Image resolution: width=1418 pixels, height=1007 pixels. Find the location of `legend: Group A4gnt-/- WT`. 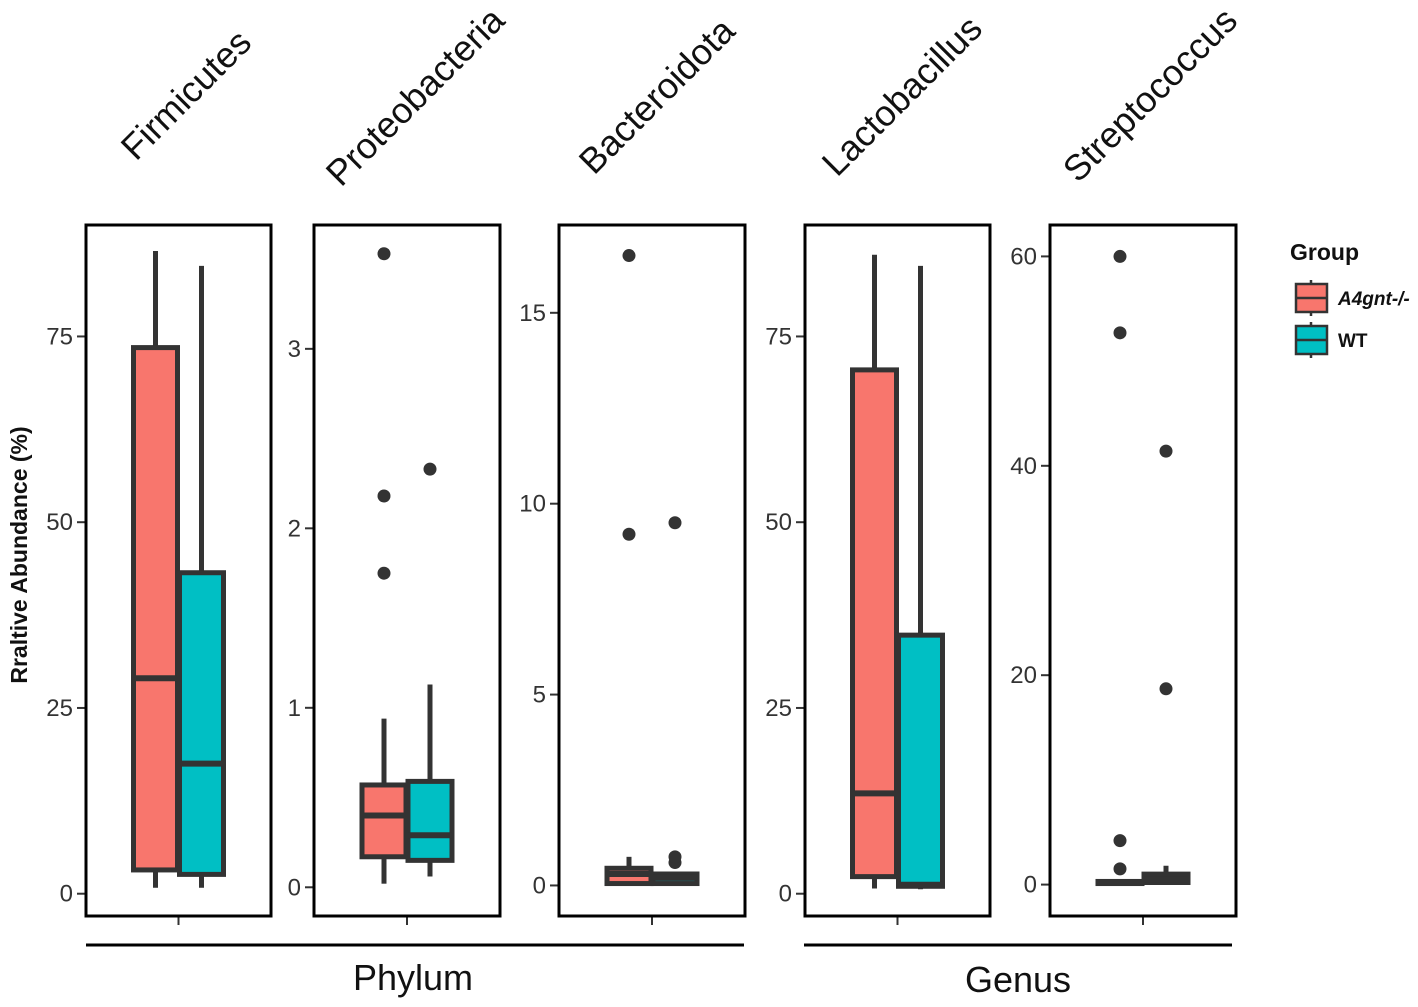

legend: Group A4gnt-/- WT is located at coordinates (1350, 298).